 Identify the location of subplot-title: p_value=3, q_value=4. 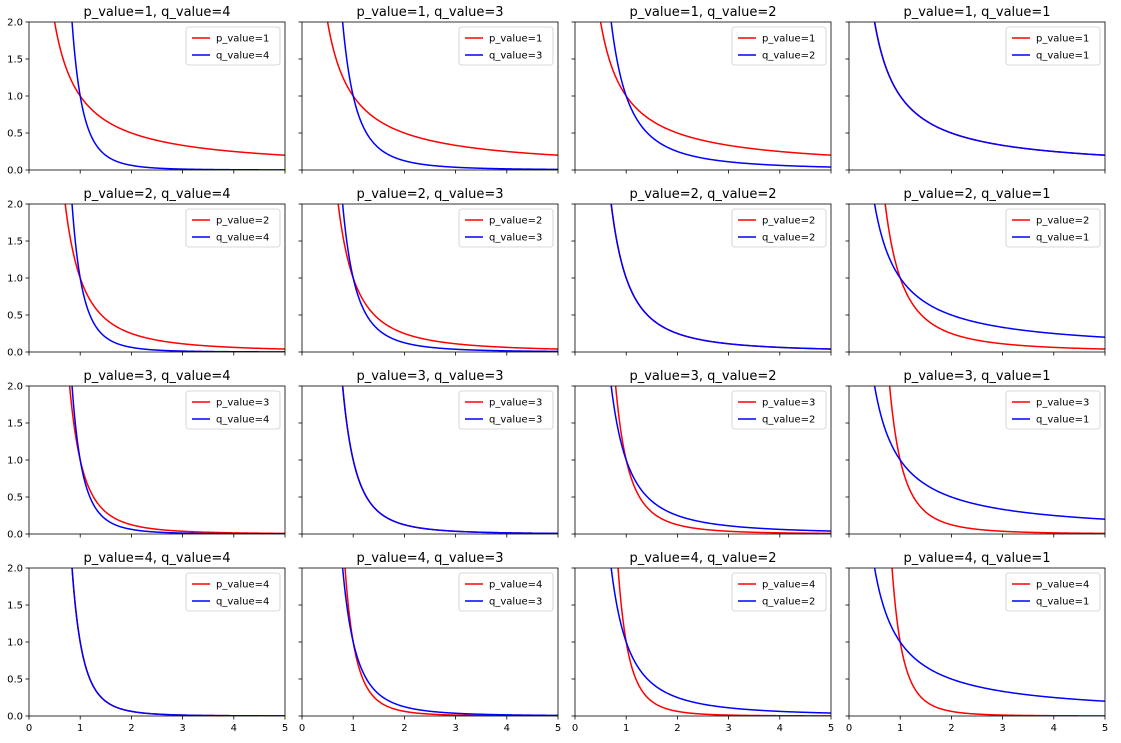
(156, 376).